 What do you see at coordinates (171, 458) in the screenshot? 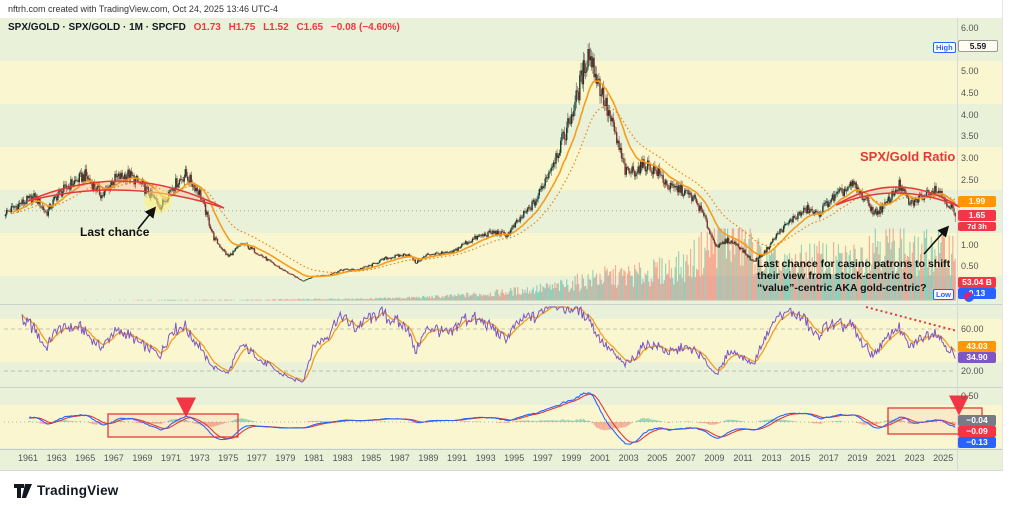
I see `time-axis-year-label: 1971` at bounding box center [171, 458].